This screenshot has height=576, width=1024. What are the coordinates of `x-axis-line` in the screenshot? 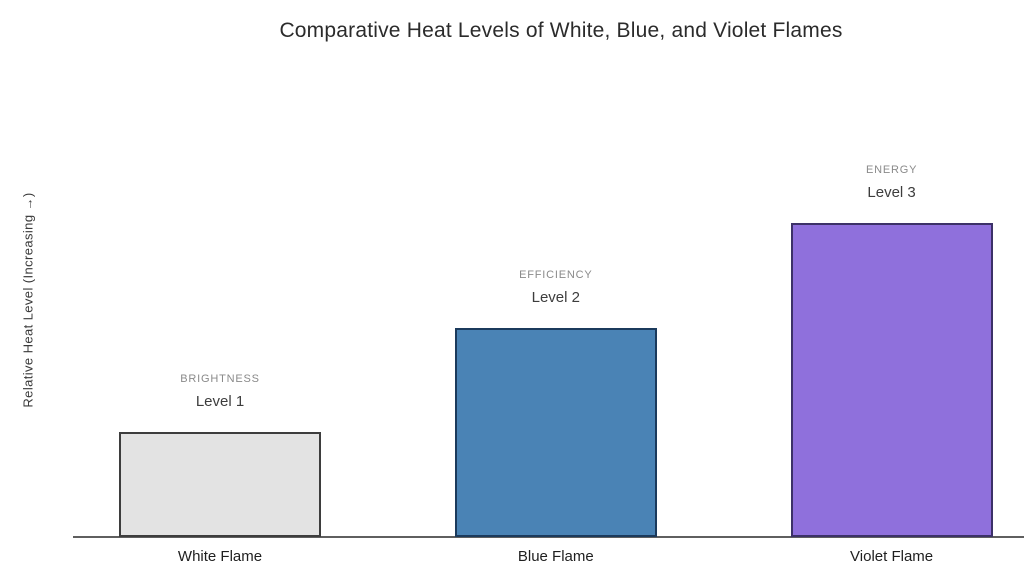 It's located at (548, 537).